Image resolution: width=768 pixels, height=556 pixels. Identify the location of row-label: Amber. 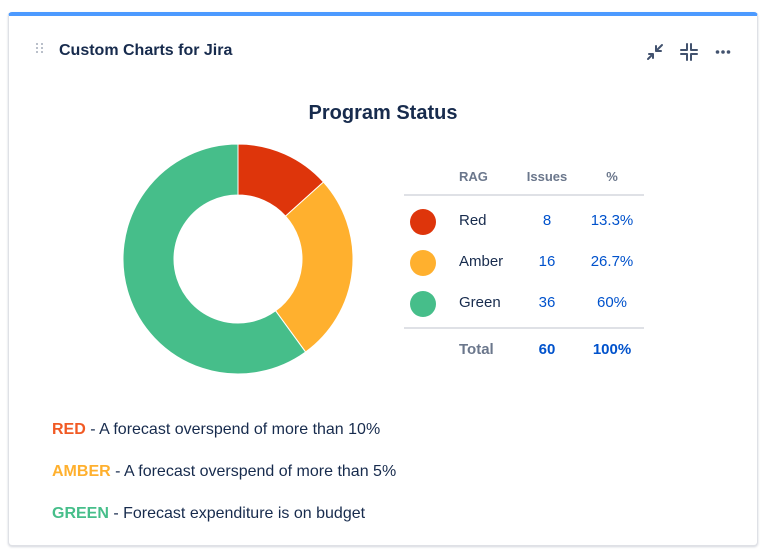
(481, 261).